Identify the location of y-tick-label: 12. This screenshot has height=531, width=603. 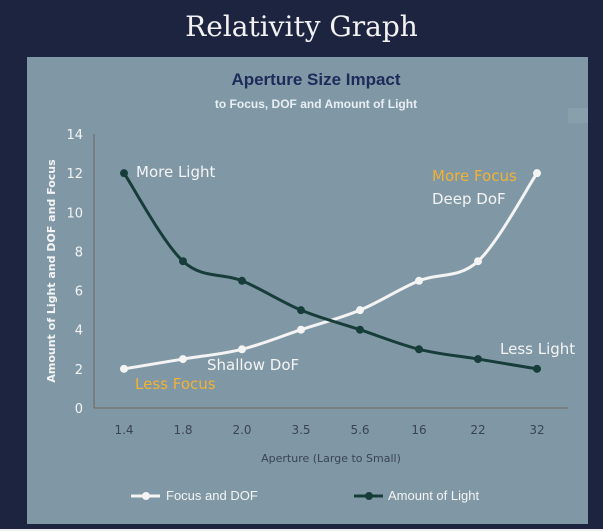
(74, 174).